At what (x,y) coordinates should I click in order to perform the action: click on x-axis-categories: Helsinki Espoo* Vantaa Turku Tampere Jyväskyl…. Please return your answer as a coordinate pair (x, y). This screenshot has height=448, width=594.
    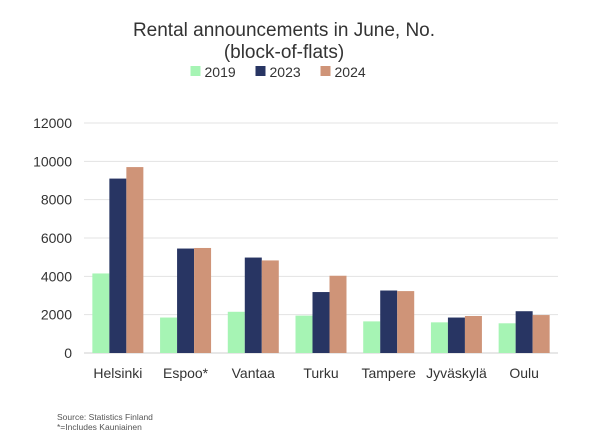
    Looking at the image, I should click on (316, 373).